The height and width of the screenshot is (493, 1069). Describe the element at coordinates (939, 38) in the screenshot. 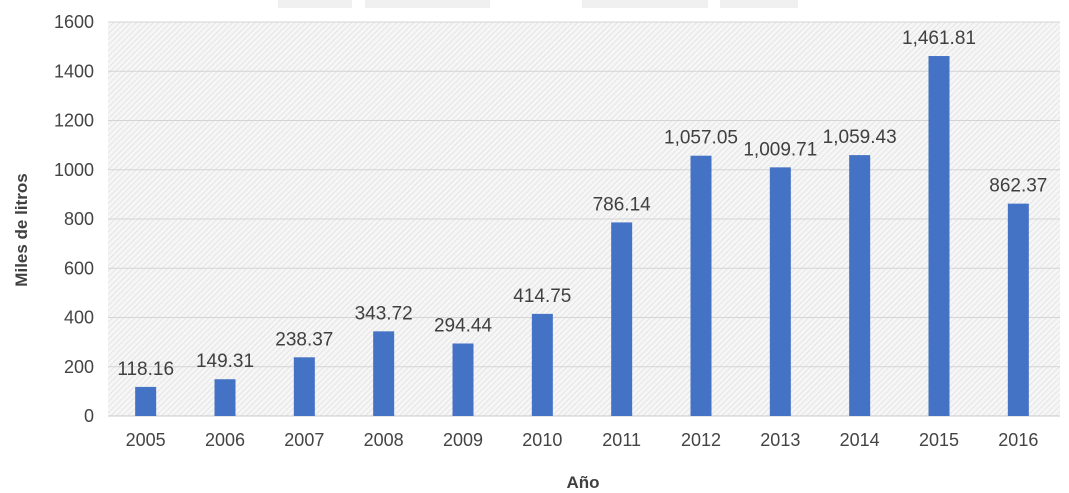

I see `data-label-2015: 1,461.81` at that location.